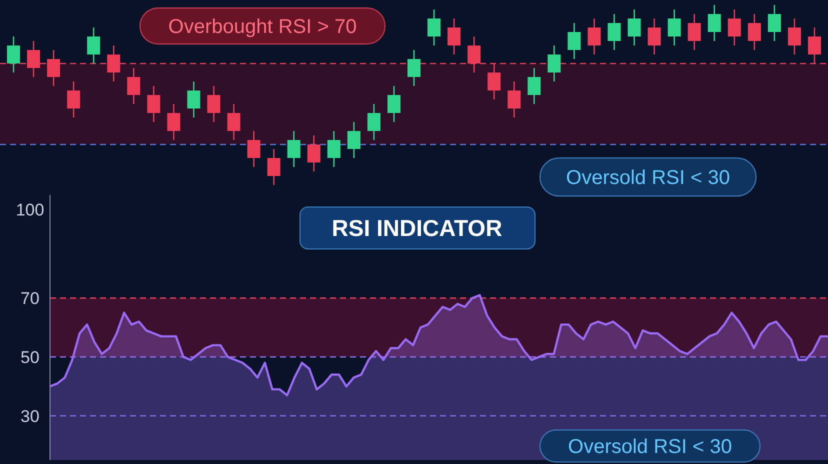 The height and width of the screenshot is (464, 828). Describe the element at coordinates (417, 228) in the screenshot. I see `text: RSI INDICATOR` at that location.